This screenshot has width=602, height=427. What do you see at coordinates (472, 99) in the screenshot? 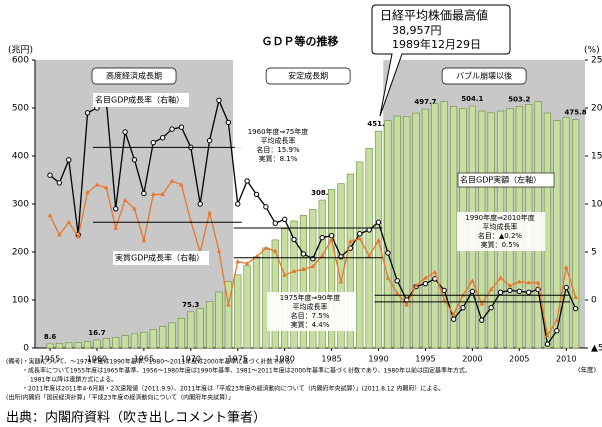
I see `bar-value-label: 504.1` at bounding box center [472, 99].